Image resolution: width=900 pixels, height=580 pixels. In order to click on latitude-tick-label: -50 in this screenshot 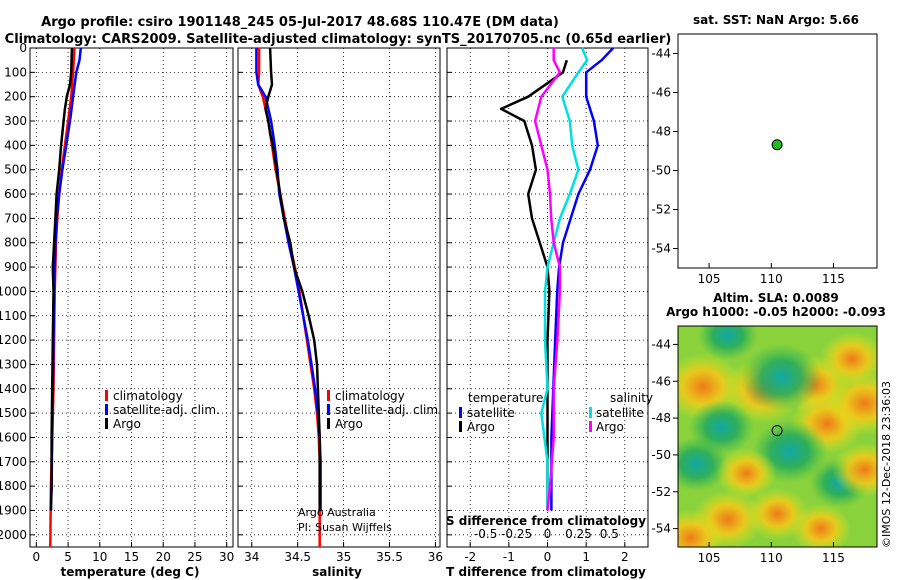, I will do `click(661, 455)`.